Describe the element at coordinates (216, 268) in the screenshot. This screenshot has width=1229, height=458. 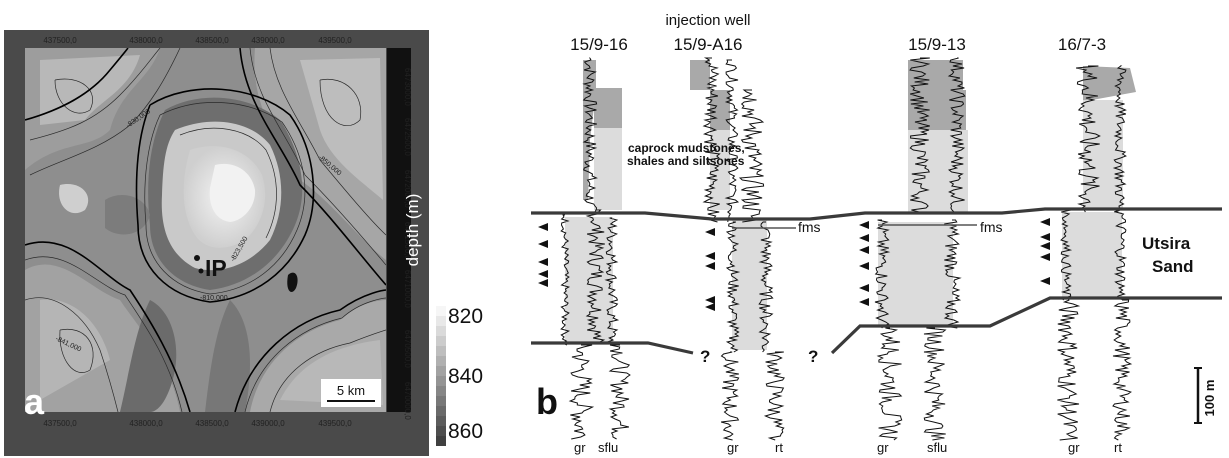
I see `ip-label: IP` at that location.